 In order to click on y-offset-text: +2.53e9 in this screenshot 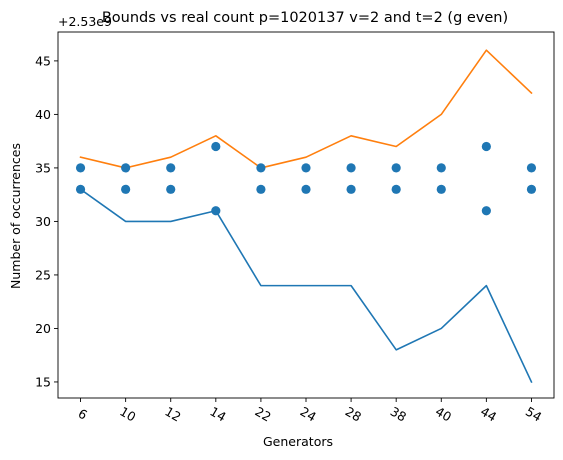, I will do `click(85, 21)`.